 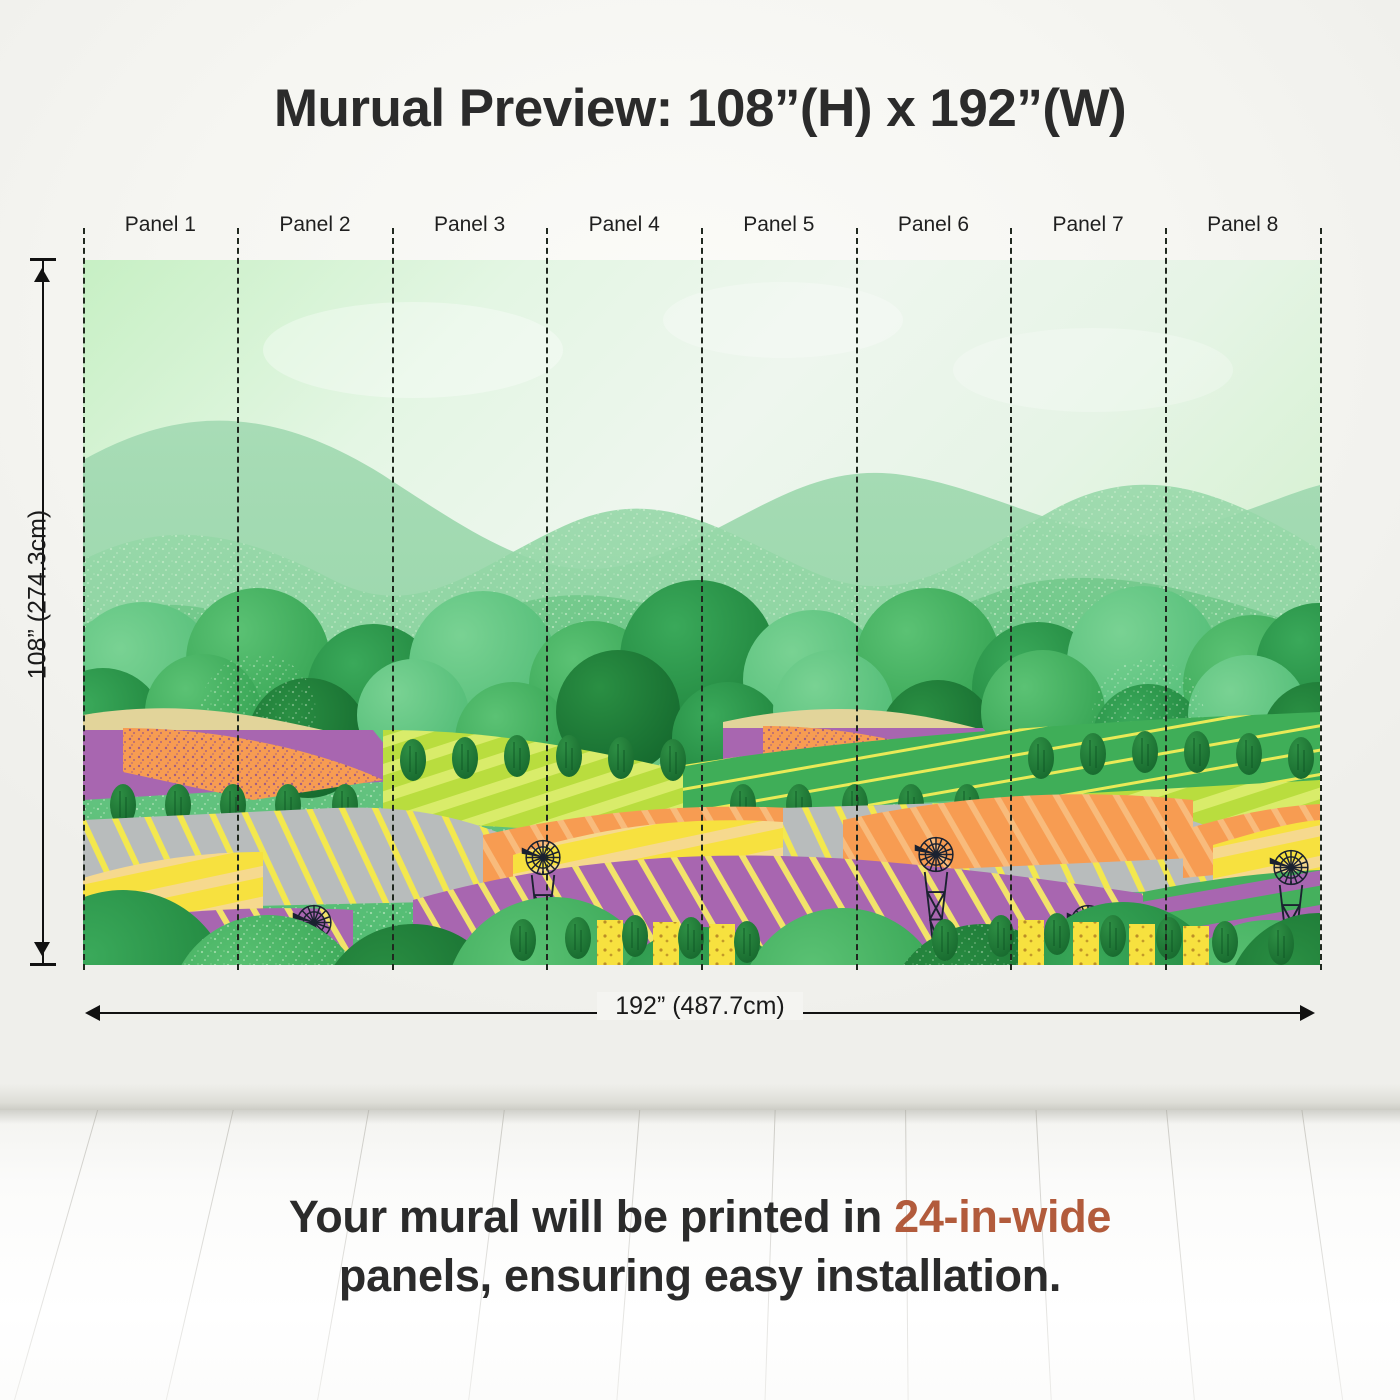 I want to click on panel-label-1: Panel 1, so click(x=160, y=224).